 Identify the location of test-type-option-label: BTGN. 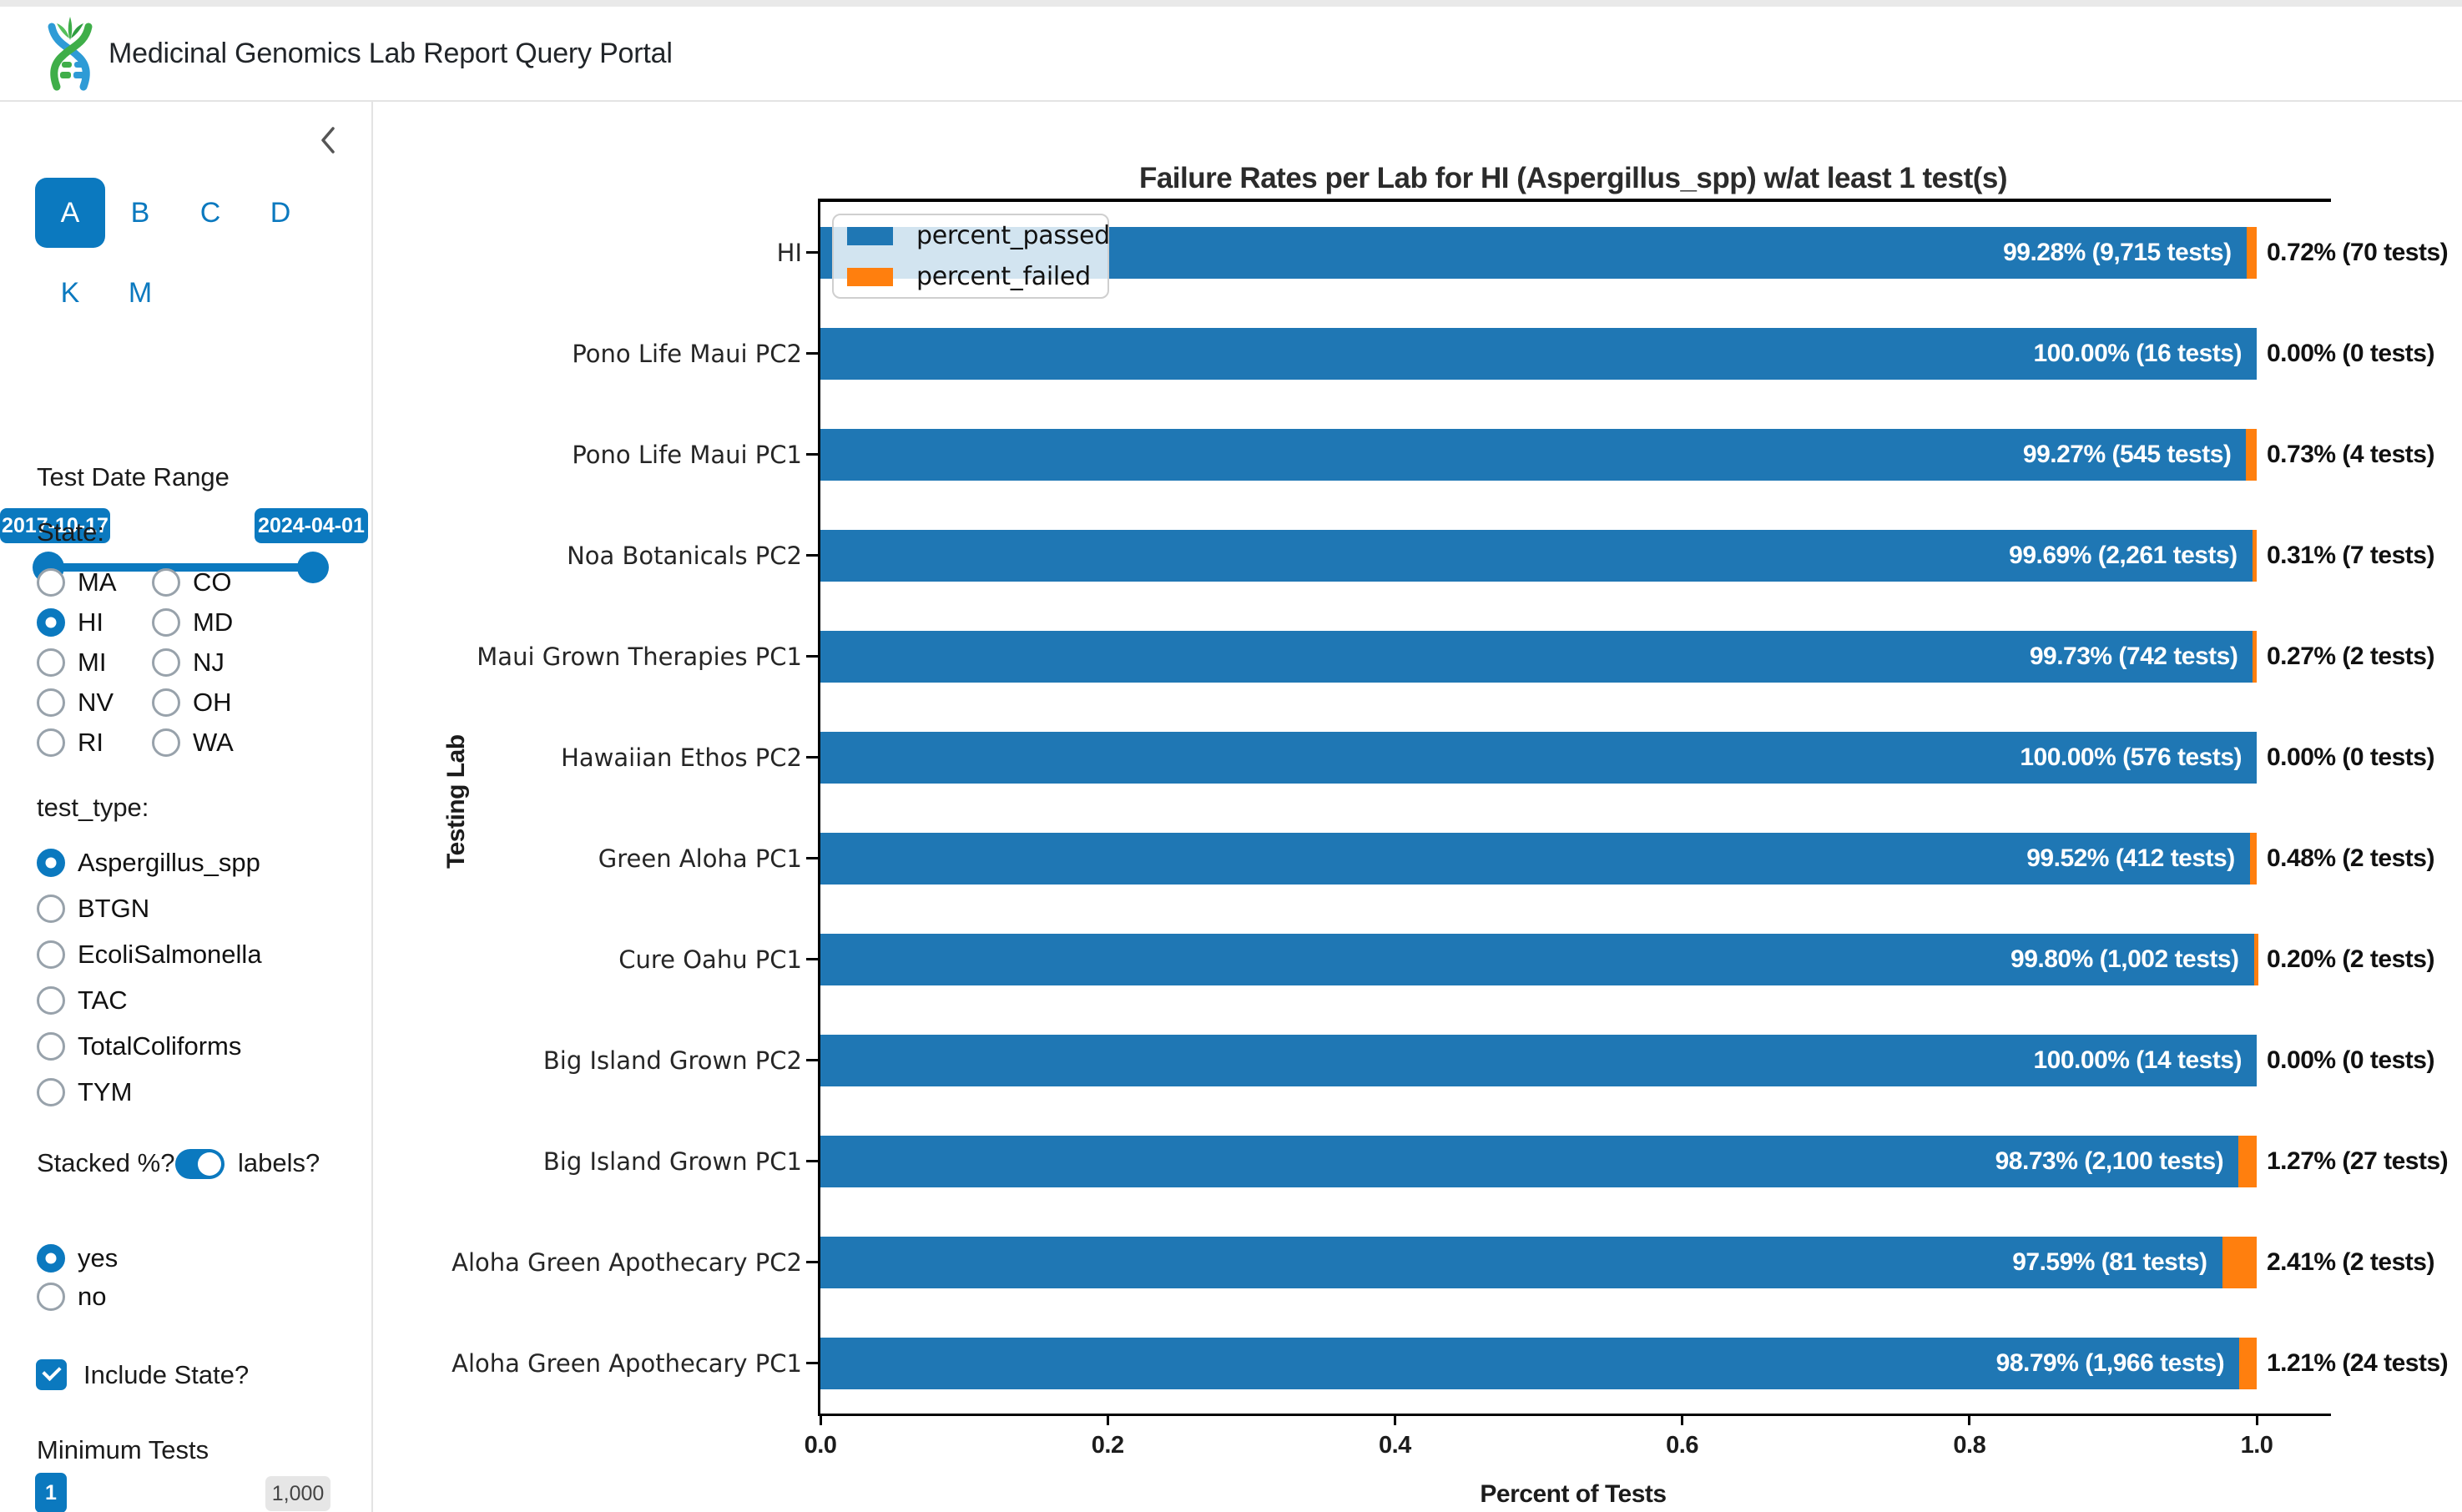
(114, 908).